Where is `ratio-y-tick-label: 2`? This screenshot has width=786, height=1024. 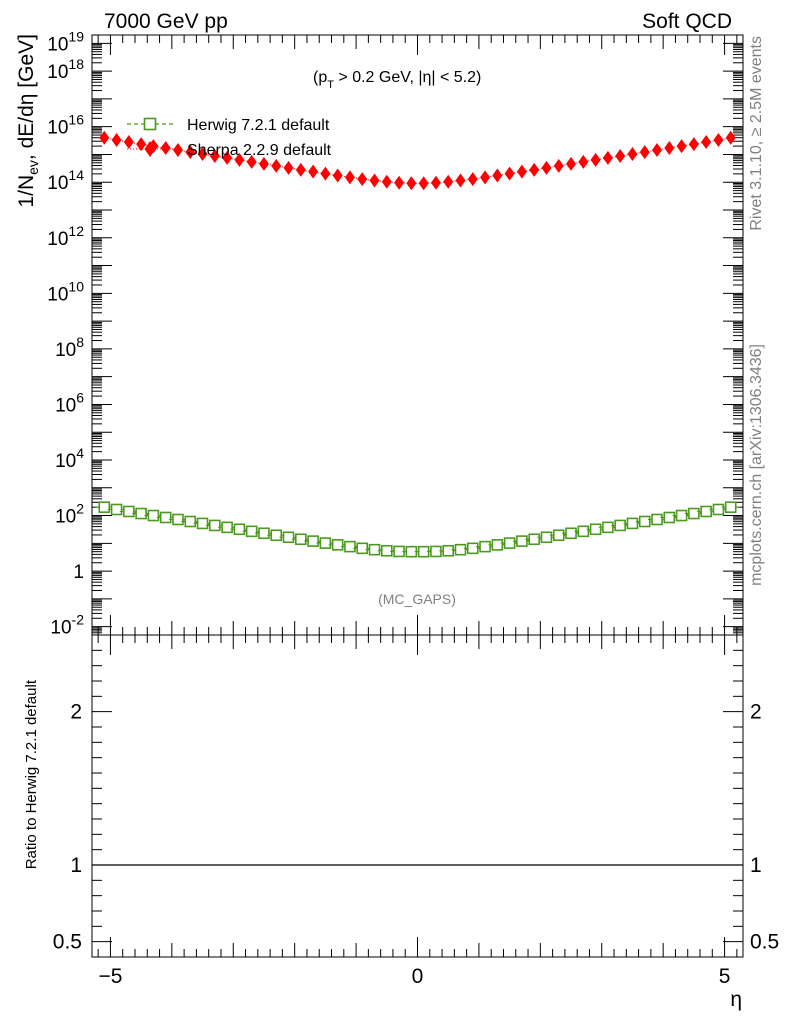 ratio-y-tick-label: 2 is located at coordinates (76, 712).